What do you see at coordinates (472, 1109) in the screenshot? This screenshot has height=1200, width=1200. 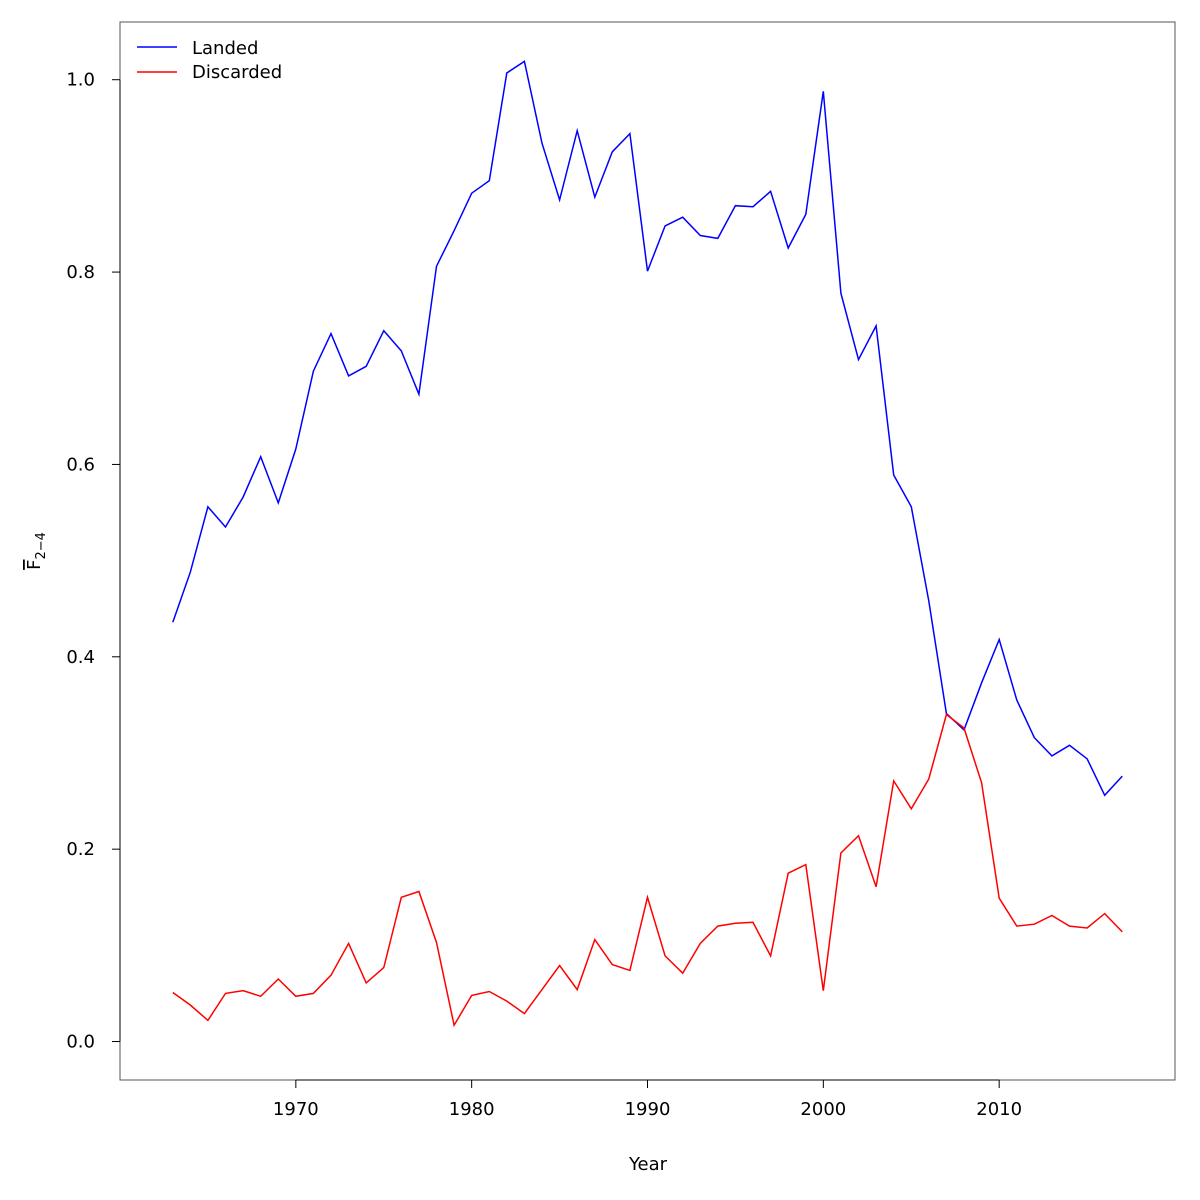 I see `x-tick-label: 1980` at bounding box center [472, 1109].